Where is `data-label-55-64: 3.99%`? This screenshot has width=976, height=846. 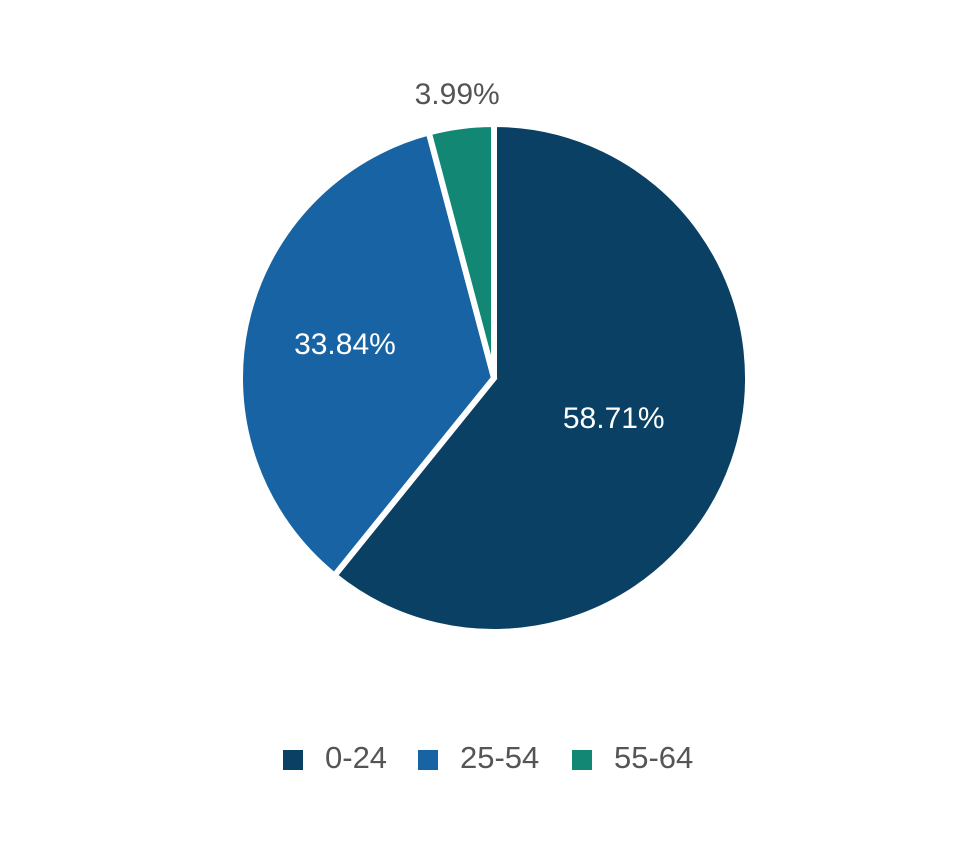
data-label-55-64: 3.99% is located at coordinates (457, 94).